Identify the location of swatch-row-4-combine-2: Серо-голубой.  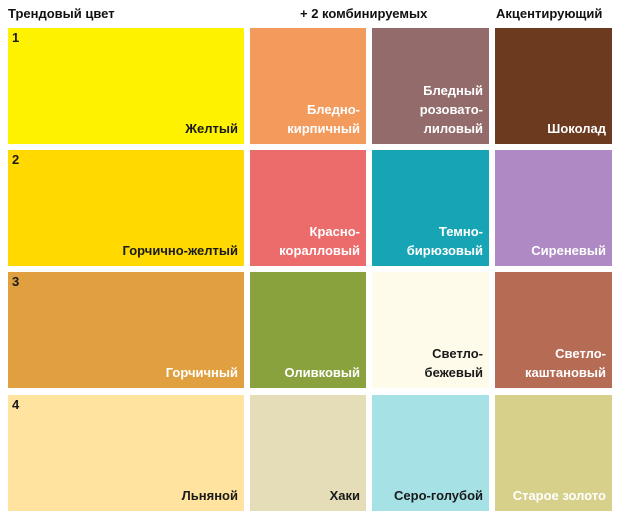
(430, 453).